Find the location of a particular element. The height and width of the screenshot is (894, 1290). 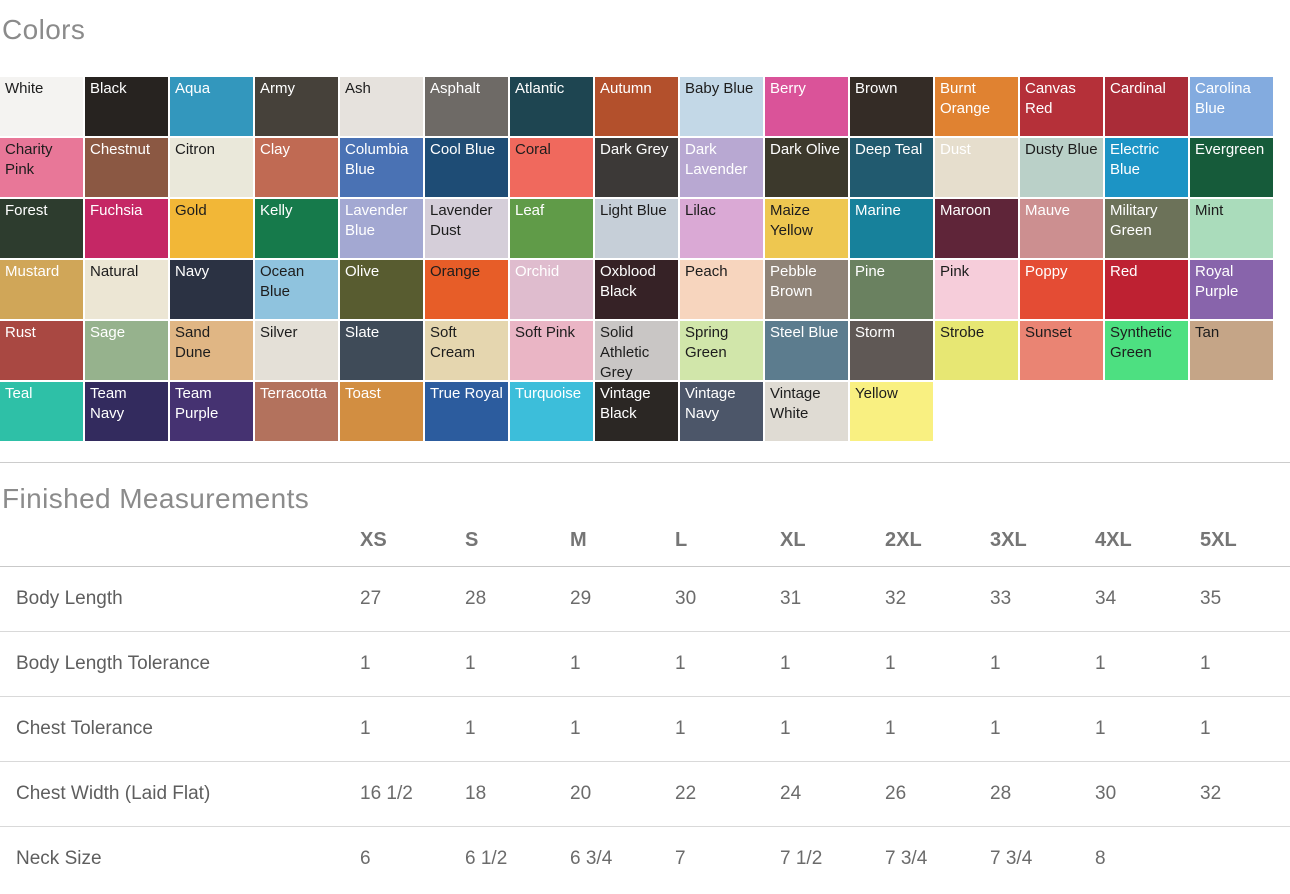

measurement-value: 20 is located at coordinates (607, 794).